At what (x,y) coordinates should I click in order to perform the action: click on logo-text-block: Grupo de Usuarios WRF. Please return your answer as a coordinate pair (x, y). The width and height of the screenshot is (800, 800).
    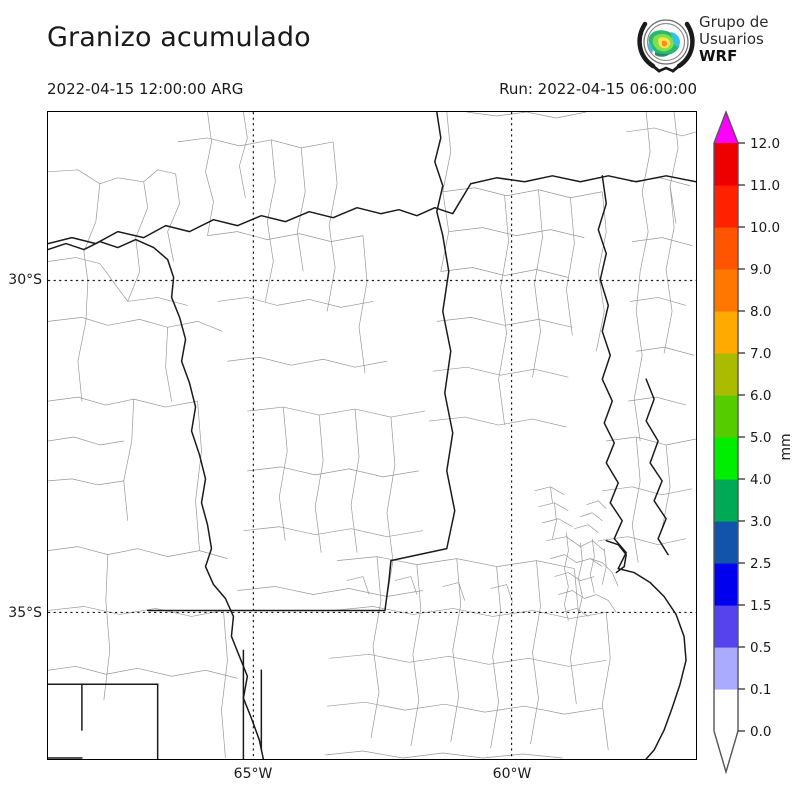
    Looking at the image, I should click on (734, 39).